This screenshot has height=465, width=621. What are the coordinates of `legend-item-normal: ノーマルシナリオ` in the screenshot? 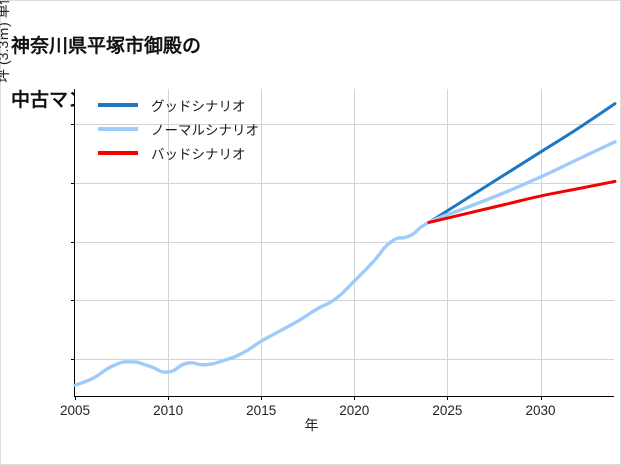 It's located at (205, 129).